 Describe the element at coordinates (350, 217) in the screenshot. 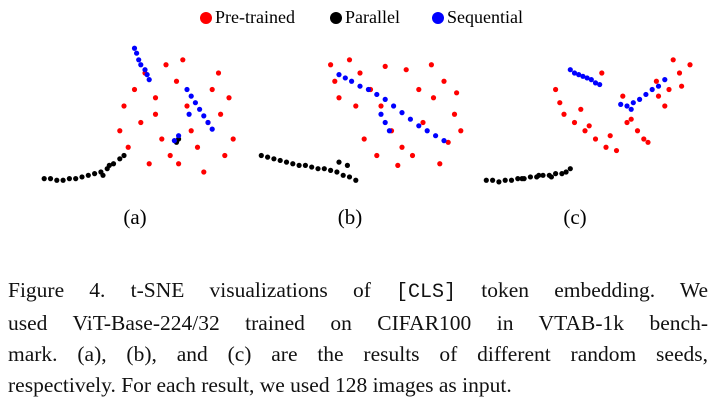

I see `panel-label: (b)` at that location.